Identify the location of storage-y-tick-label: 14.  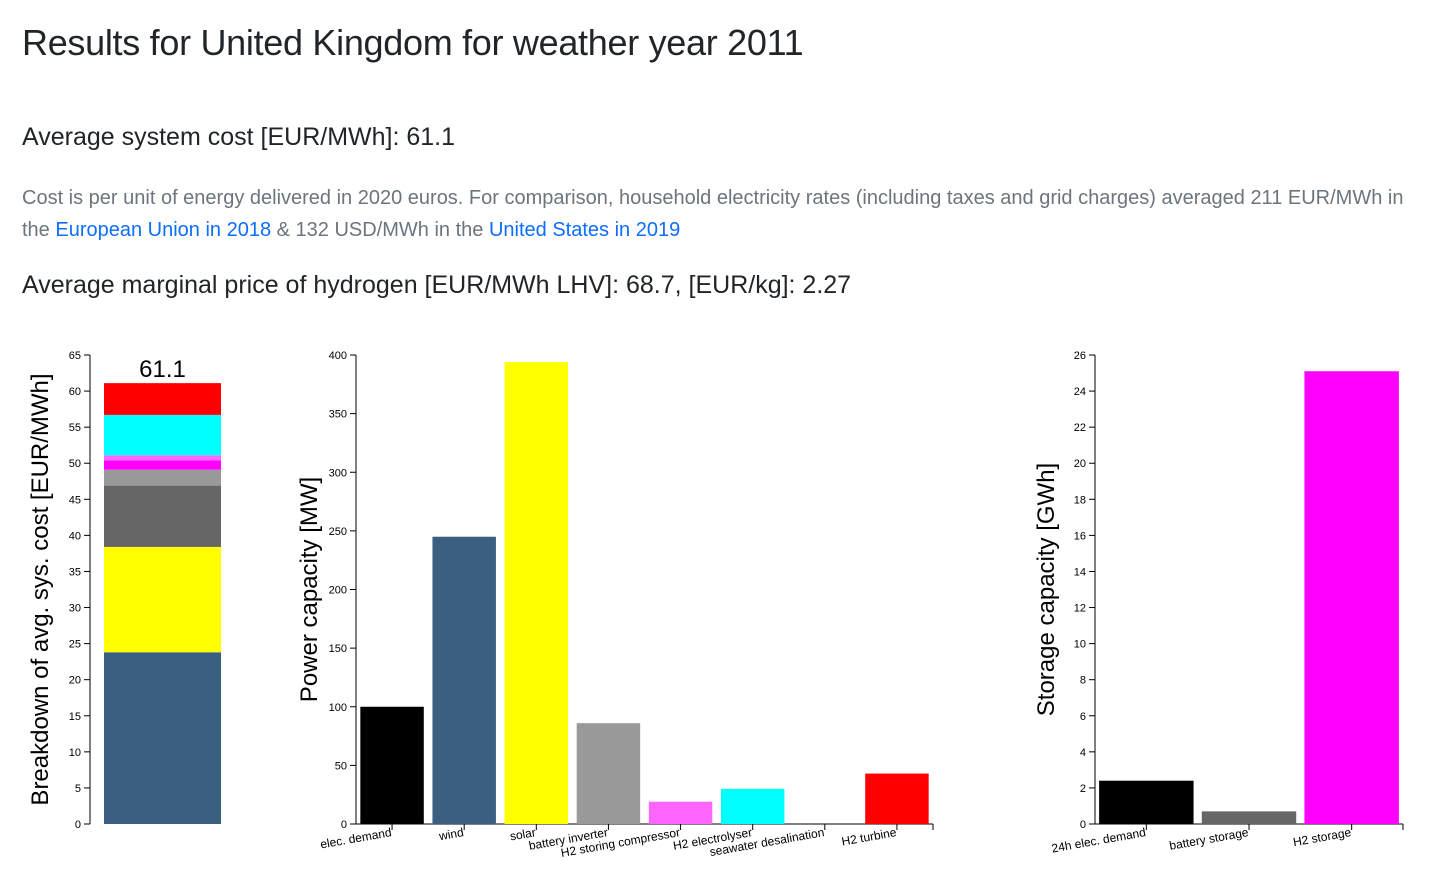
(1080, 572).